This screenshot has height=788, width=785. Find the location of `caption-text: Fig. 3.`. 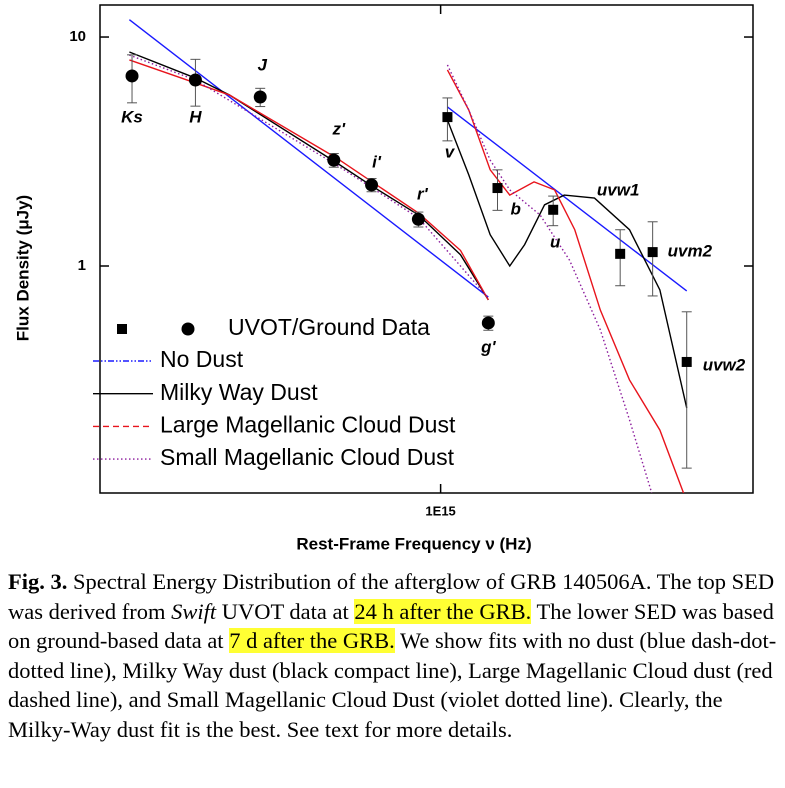

caption-text: Fig. 3. is located at coordinates (38, 581).